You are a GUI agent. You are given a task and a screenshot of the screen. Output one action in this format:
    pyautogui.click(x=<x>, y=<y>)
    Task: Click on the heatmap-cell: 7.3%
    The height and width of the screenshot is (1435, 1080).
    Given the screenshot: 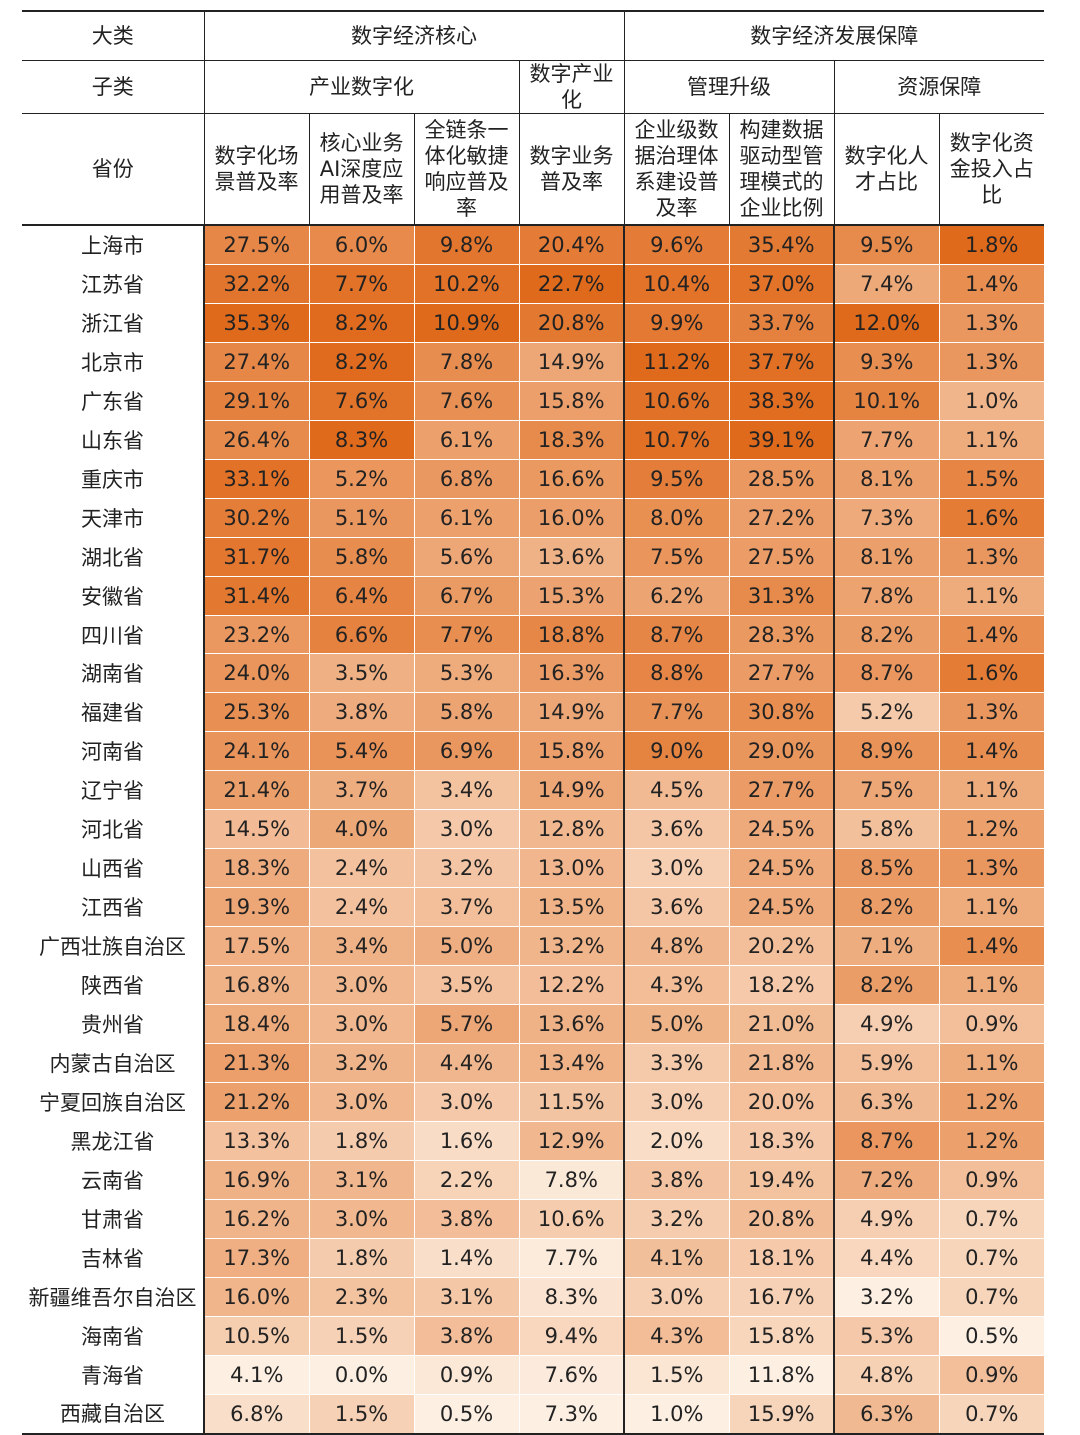 What is the action you would take?
    pyautogui.click(x=886, y=517)
    